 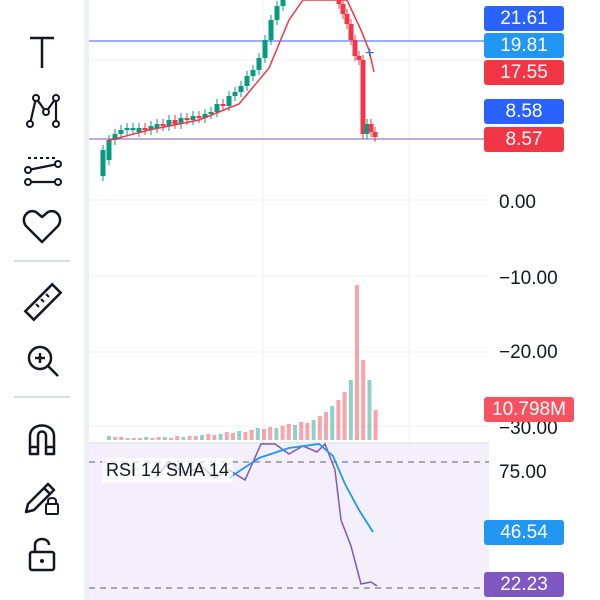 I want to click on heart-tool, so click(x=42, y=226).